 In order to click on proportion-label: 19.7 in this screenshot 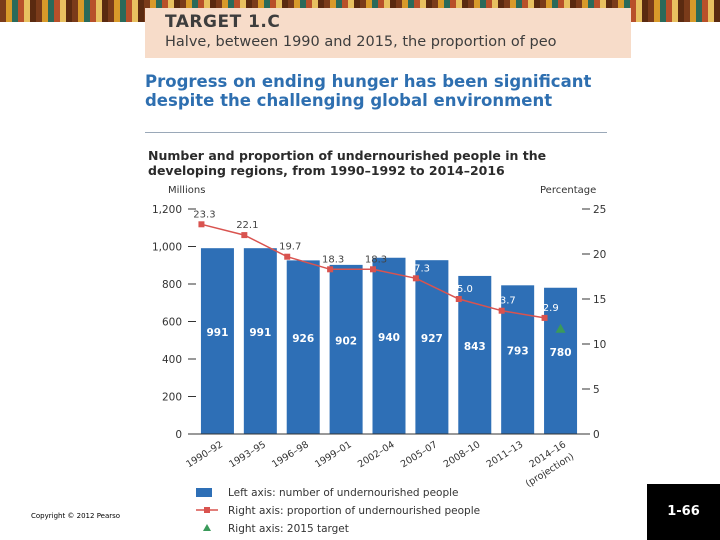, I will do `click(290, 247)`.